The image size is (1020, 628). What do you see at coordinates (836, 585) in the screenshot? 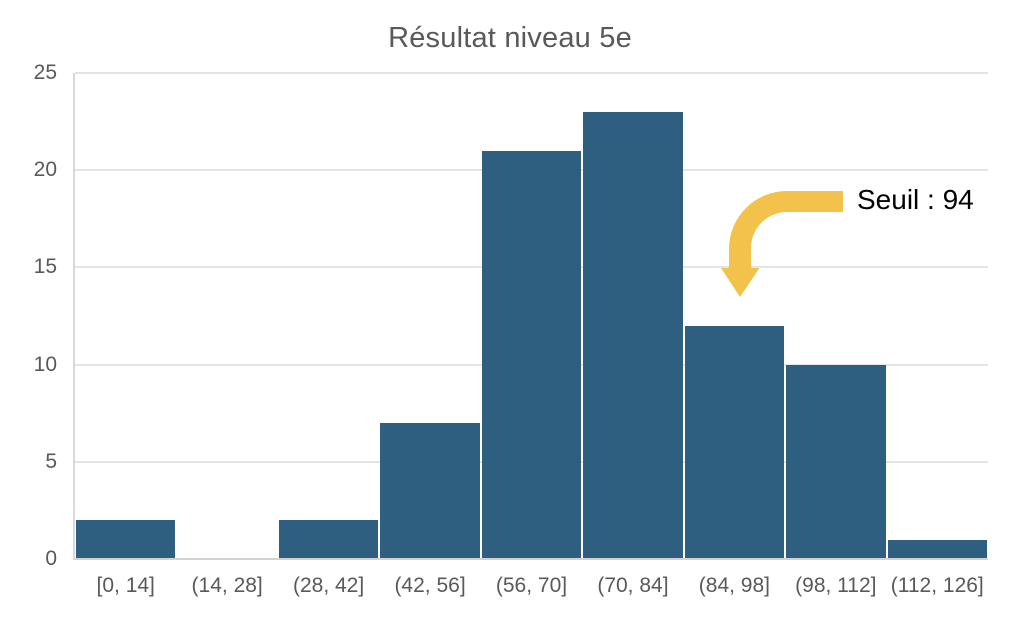
I see `x-tick-label-7: (98, 112]` at bounding box center [836, 585].